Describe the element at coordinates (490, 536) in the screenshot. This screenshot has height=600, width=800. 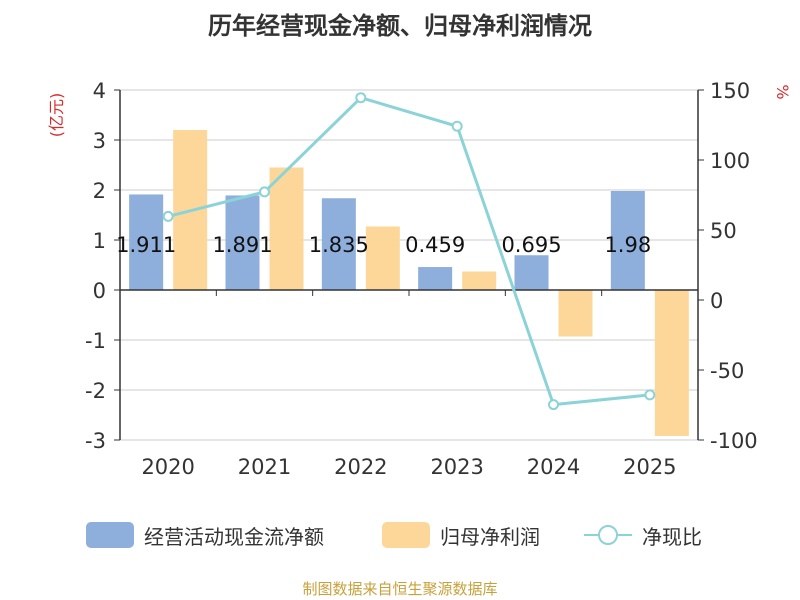
I see `legend-label-profit: 归母净利润` at that location.